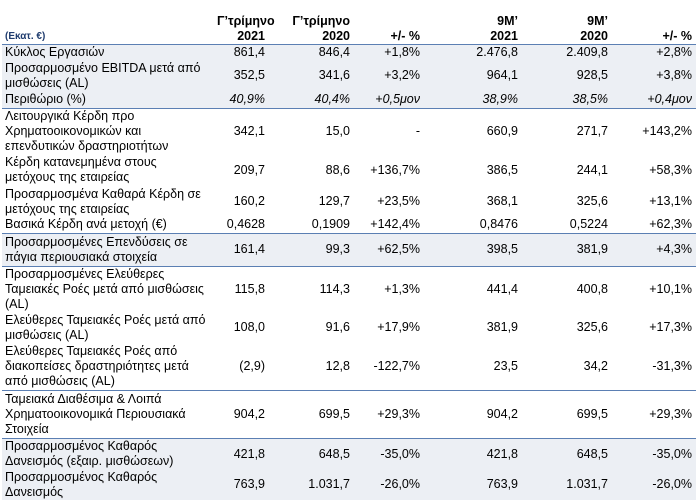 The width and height of the screenshot is (700, 500). What do you see at coordinates (389, 367) in the screenshot?
I see `cell-value: -122,7%` at bounding box center [389, 367].